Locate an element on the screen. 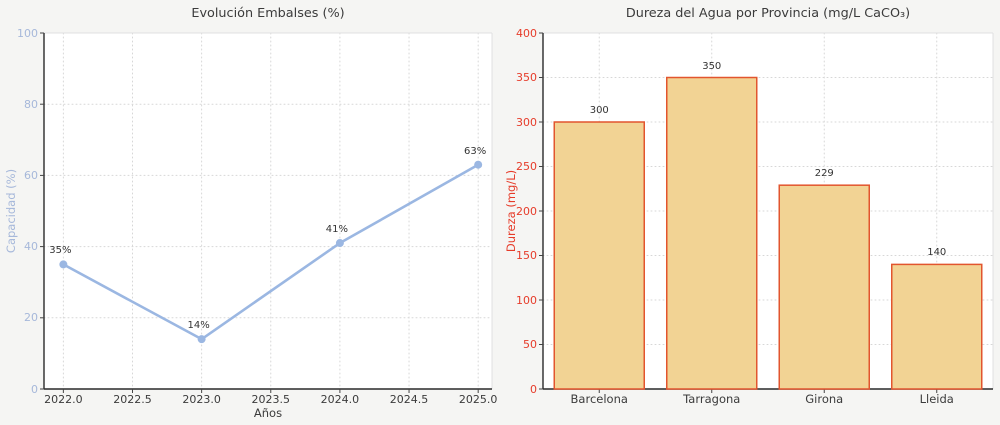 The image size is (1000, 425). x-tick-label: 2024.0 is located at coordinates (340, 399).